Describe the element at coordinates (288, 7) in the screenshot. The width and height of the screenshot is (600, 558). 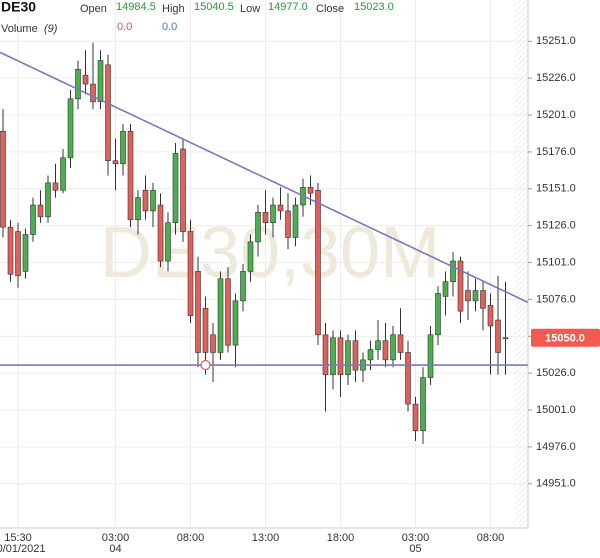
I see `low-value: 14977.0` at that location.